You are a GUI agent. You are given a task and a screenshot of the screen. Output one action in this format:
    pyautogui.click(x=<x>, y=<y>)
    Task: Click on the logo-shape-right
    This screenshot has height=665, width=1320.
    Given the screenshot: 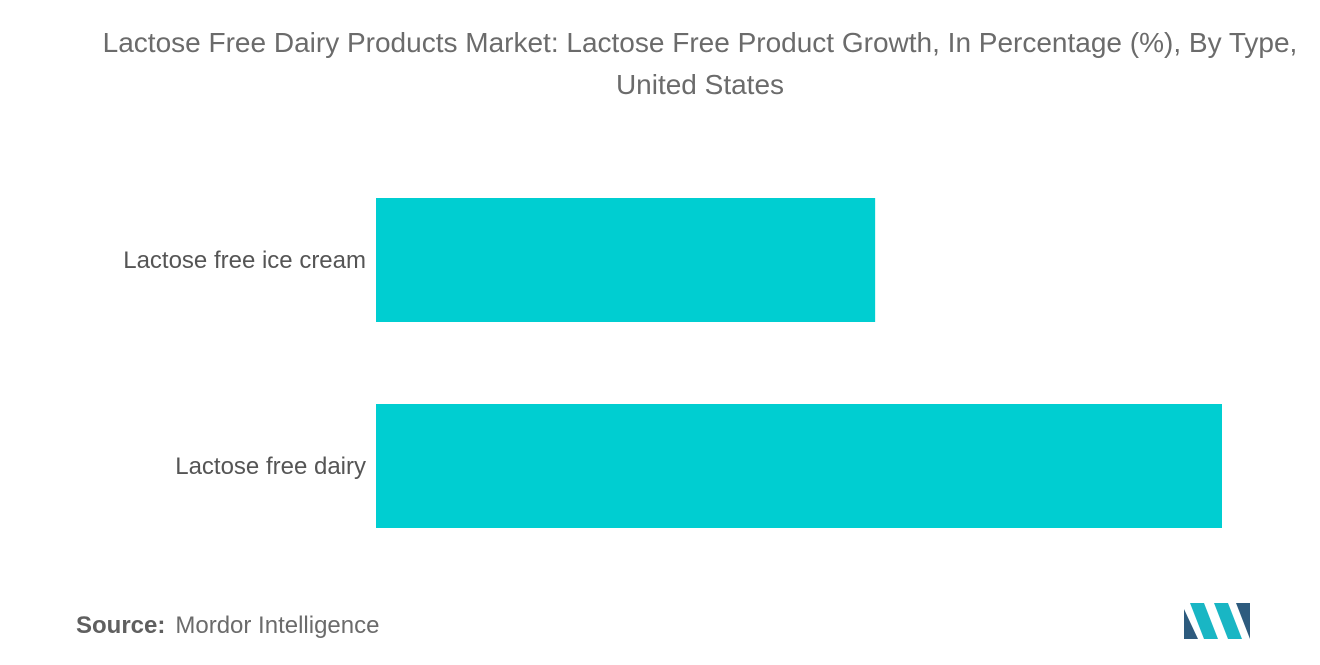 What is the action you would take?
    pyautogui.click(x=1243, y=621)
    